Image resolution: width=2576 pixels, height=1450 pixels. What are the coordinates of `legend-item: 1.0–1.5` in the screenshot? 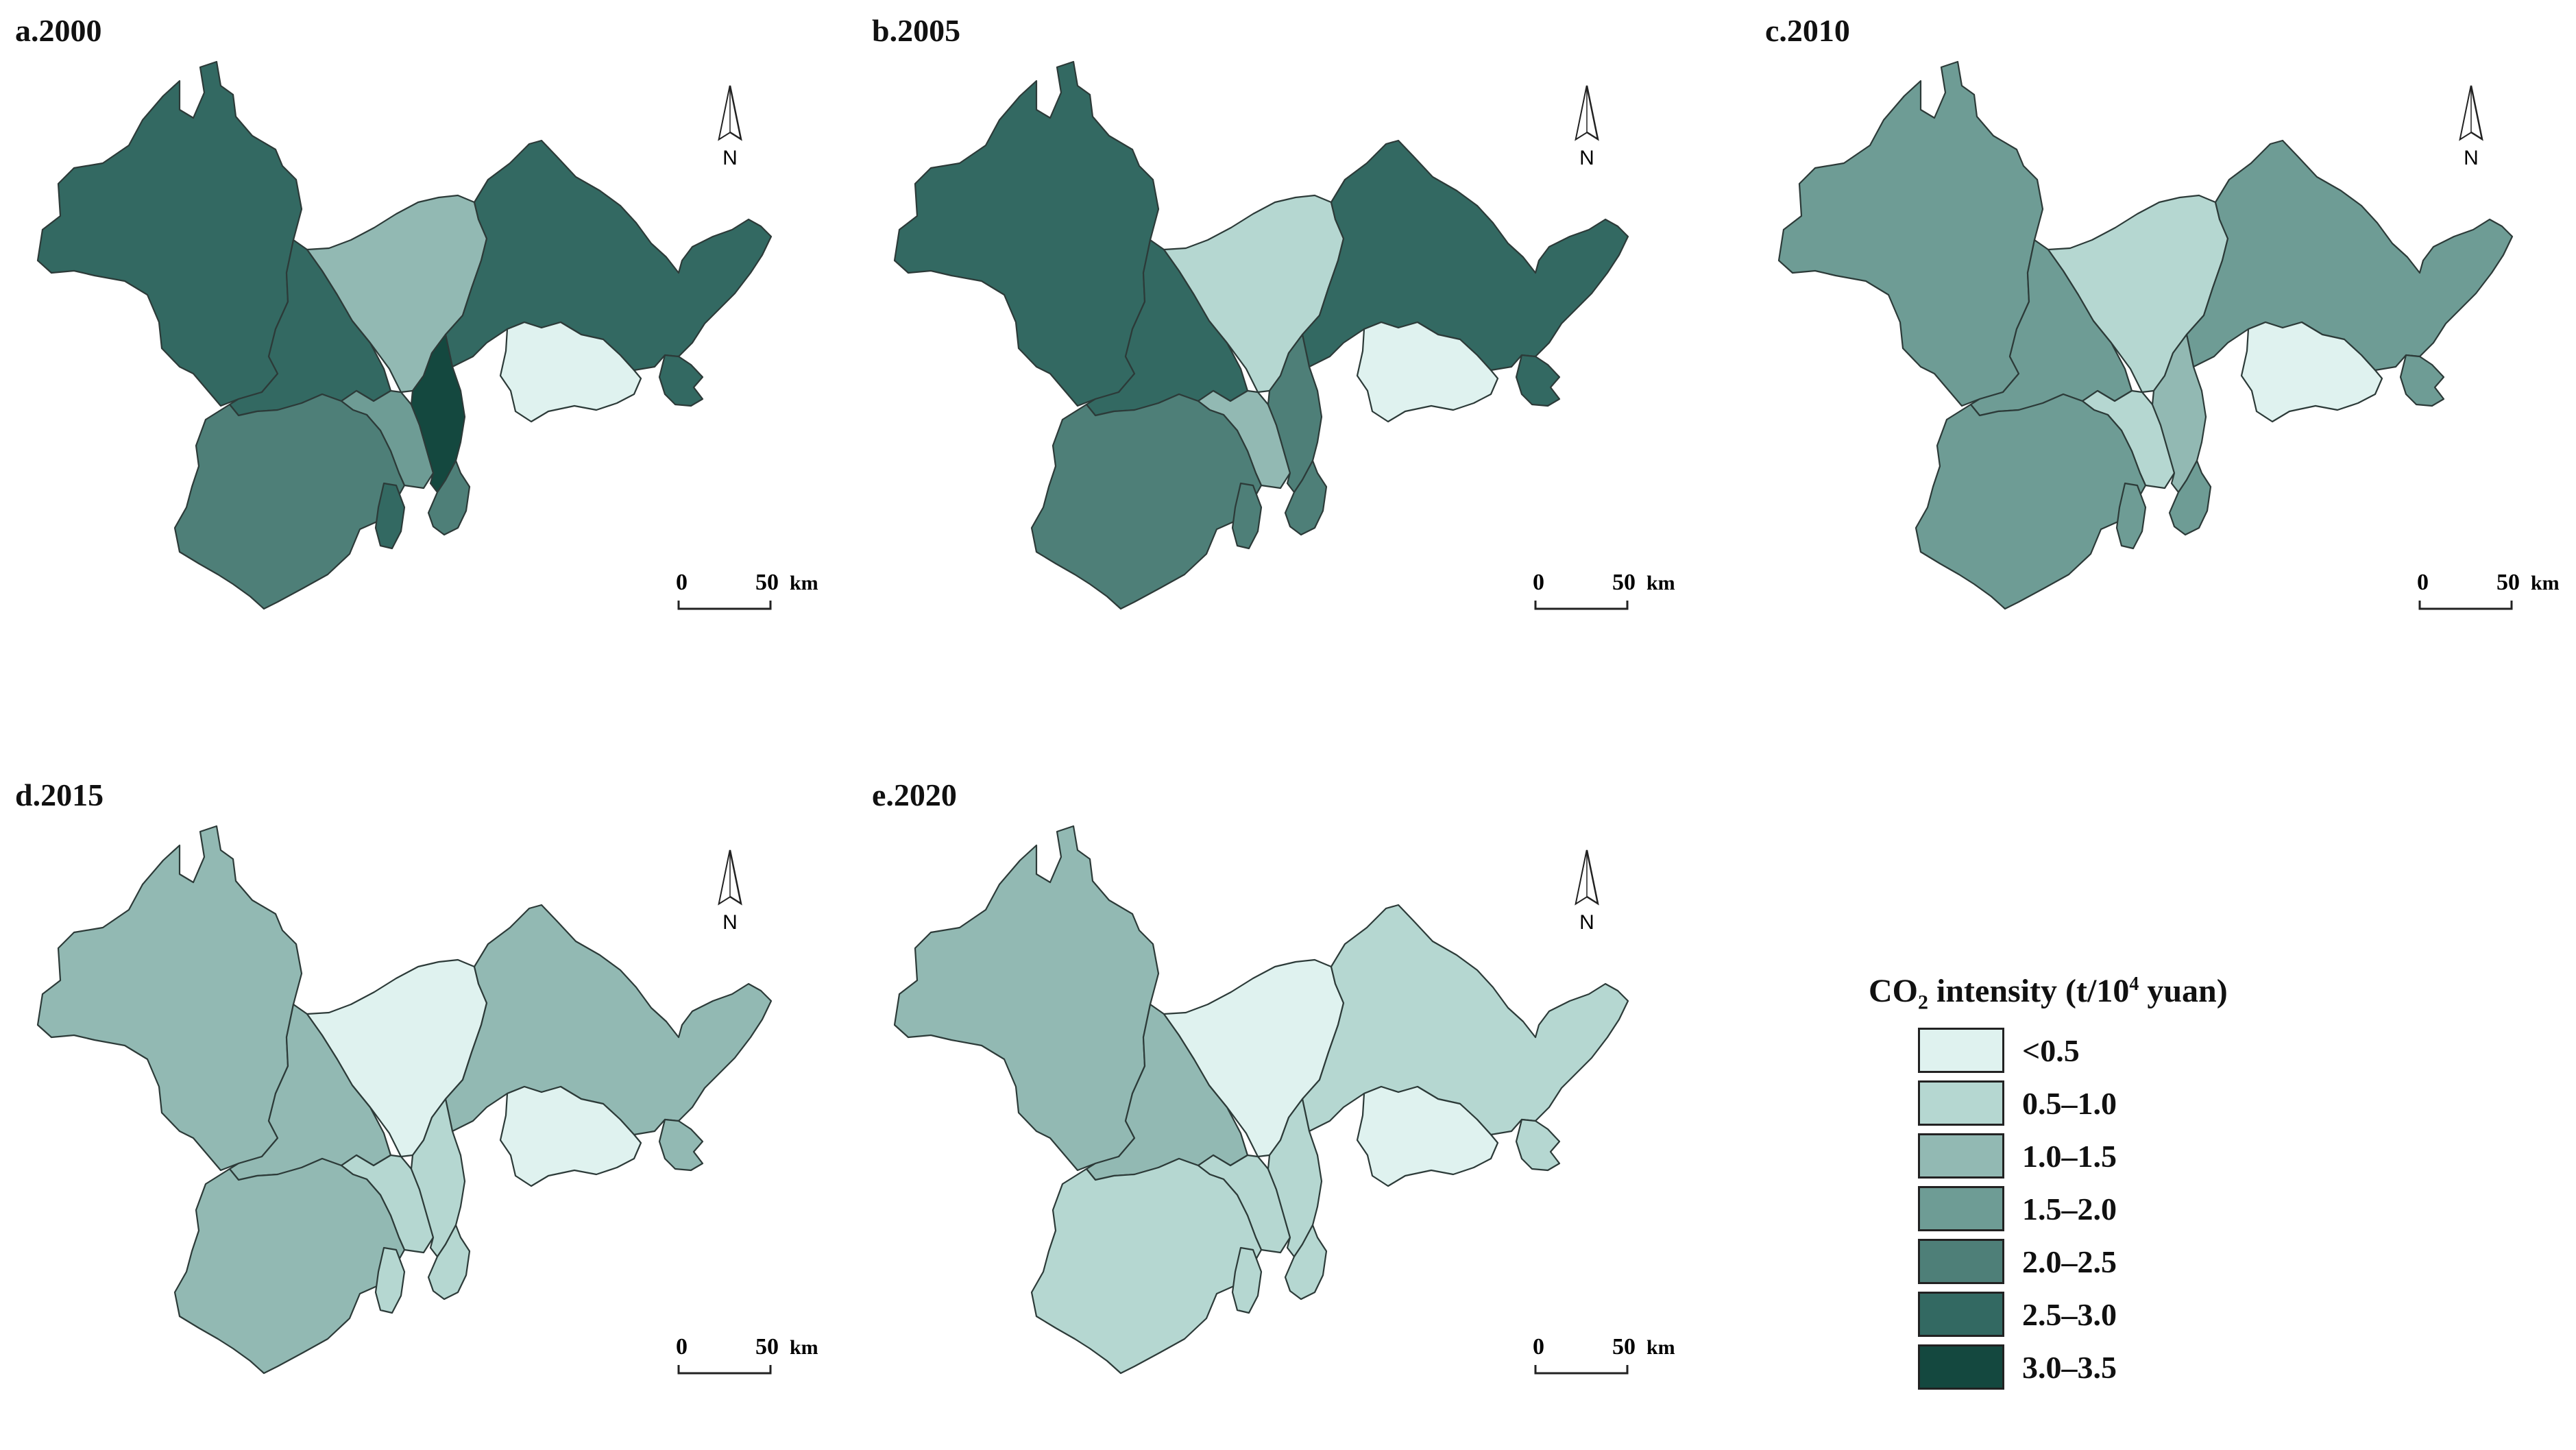 It's located at (2138, 1156).